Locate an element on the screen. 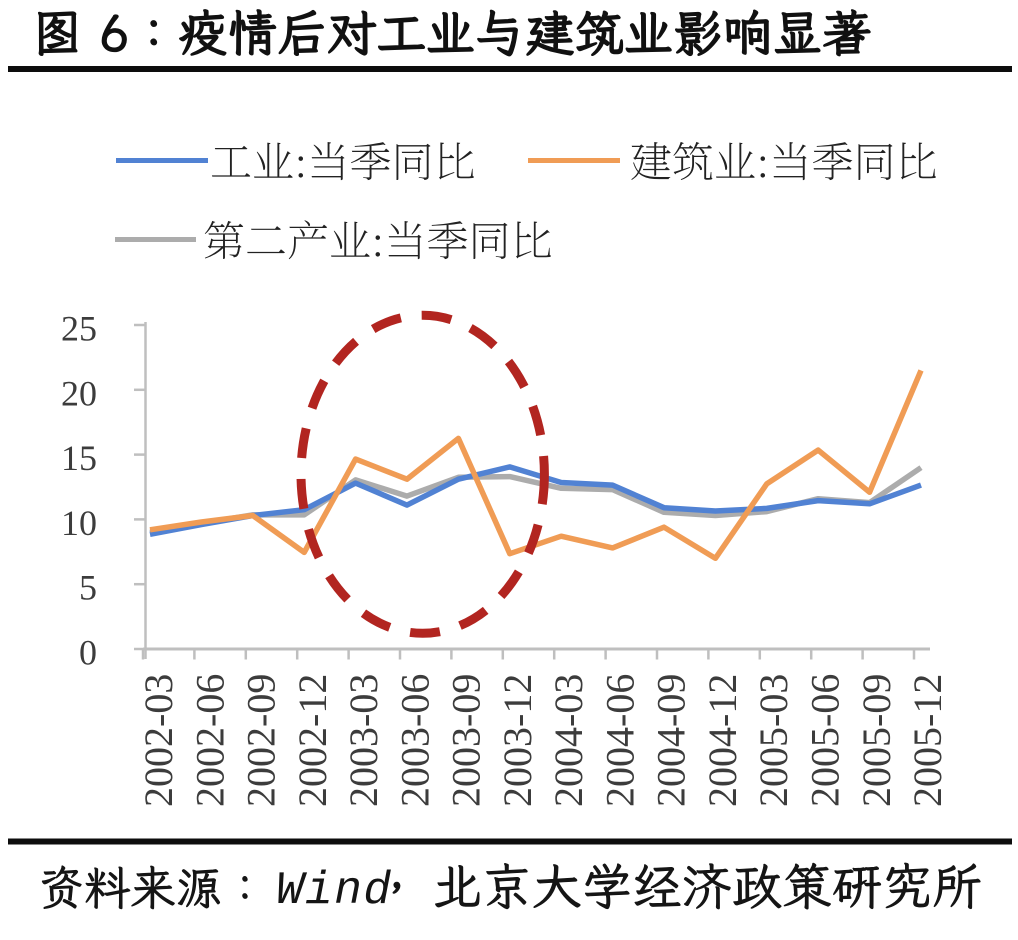 The height and width of the screenshot is (940, 1018). svg-text: 2004-03 is located at coordinates (568, 740).